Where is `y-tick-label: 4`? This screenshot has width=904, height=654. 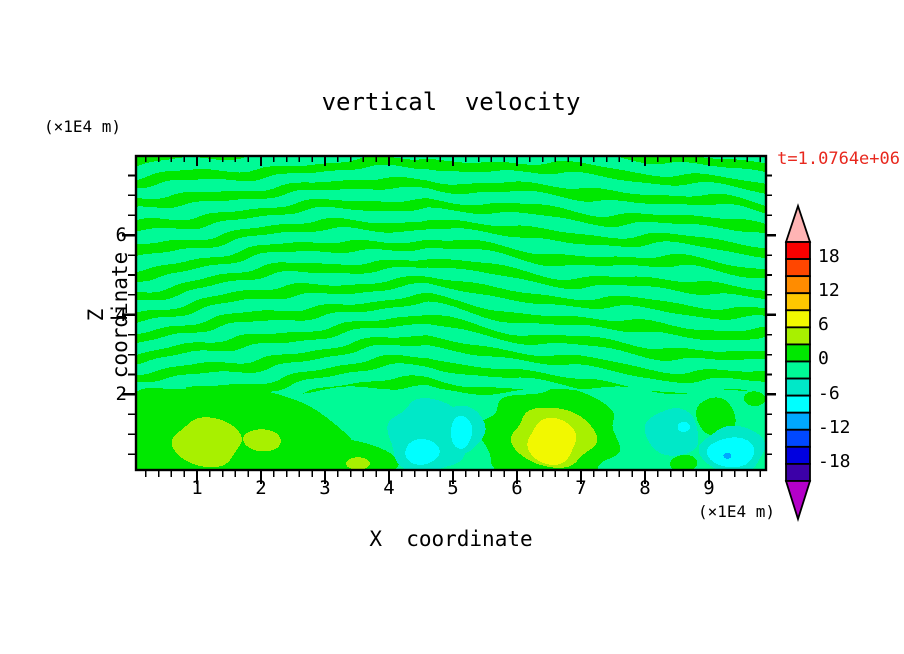 y-tick-label: 4 is located at coordinates (121, 314).